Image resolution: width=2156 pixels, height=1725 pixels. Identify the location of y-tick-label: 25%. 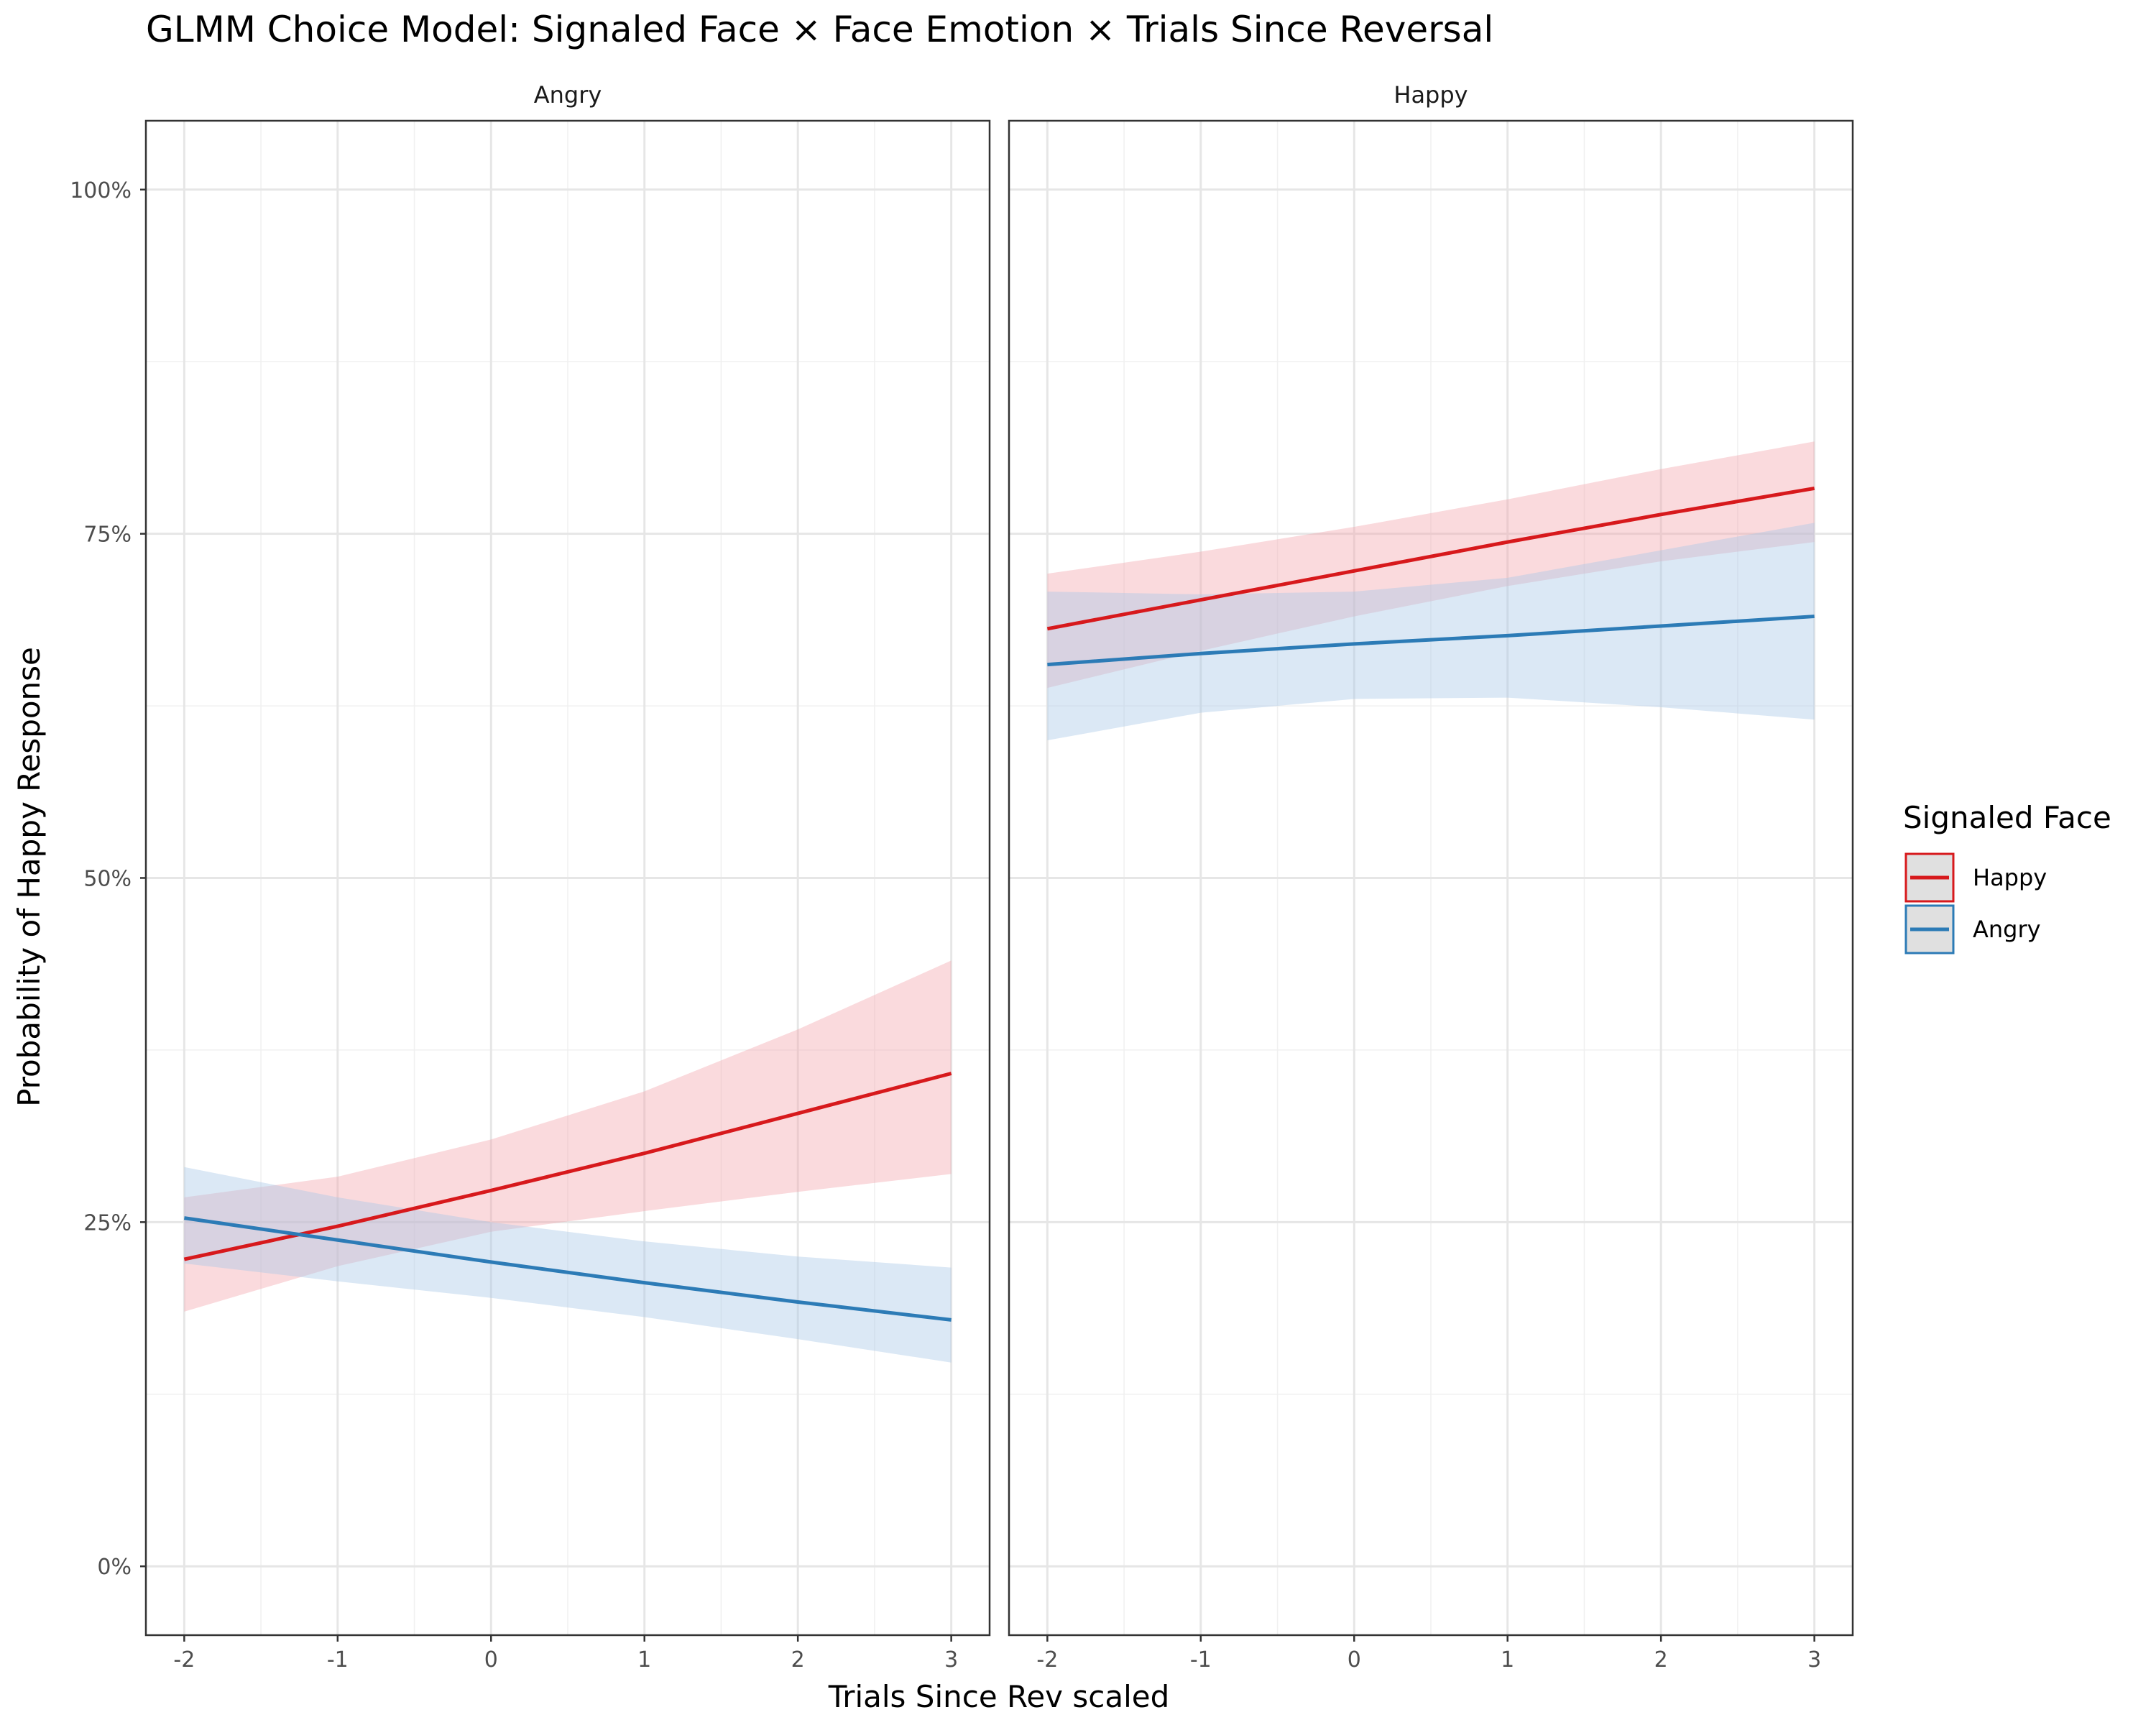
(108, 1223).